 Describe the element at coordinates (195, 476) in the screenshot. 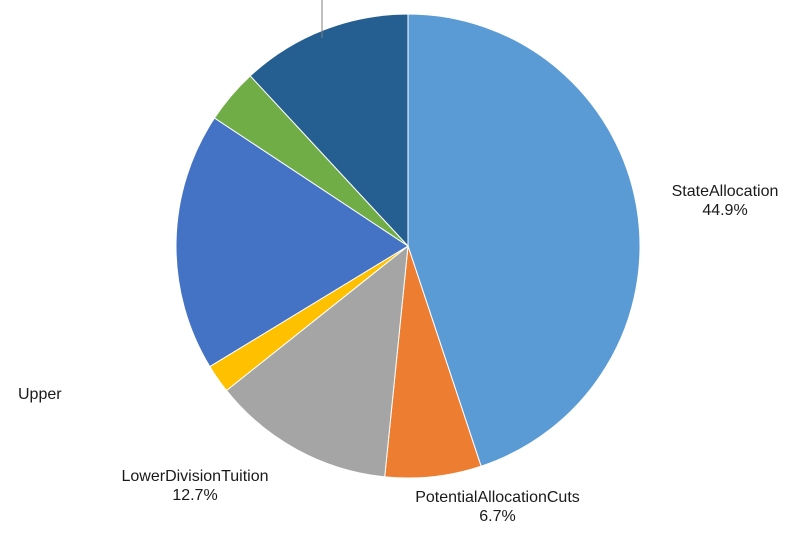

I see `slice-label-lower-division-tuition: LowerDivisionTuition` at that location.